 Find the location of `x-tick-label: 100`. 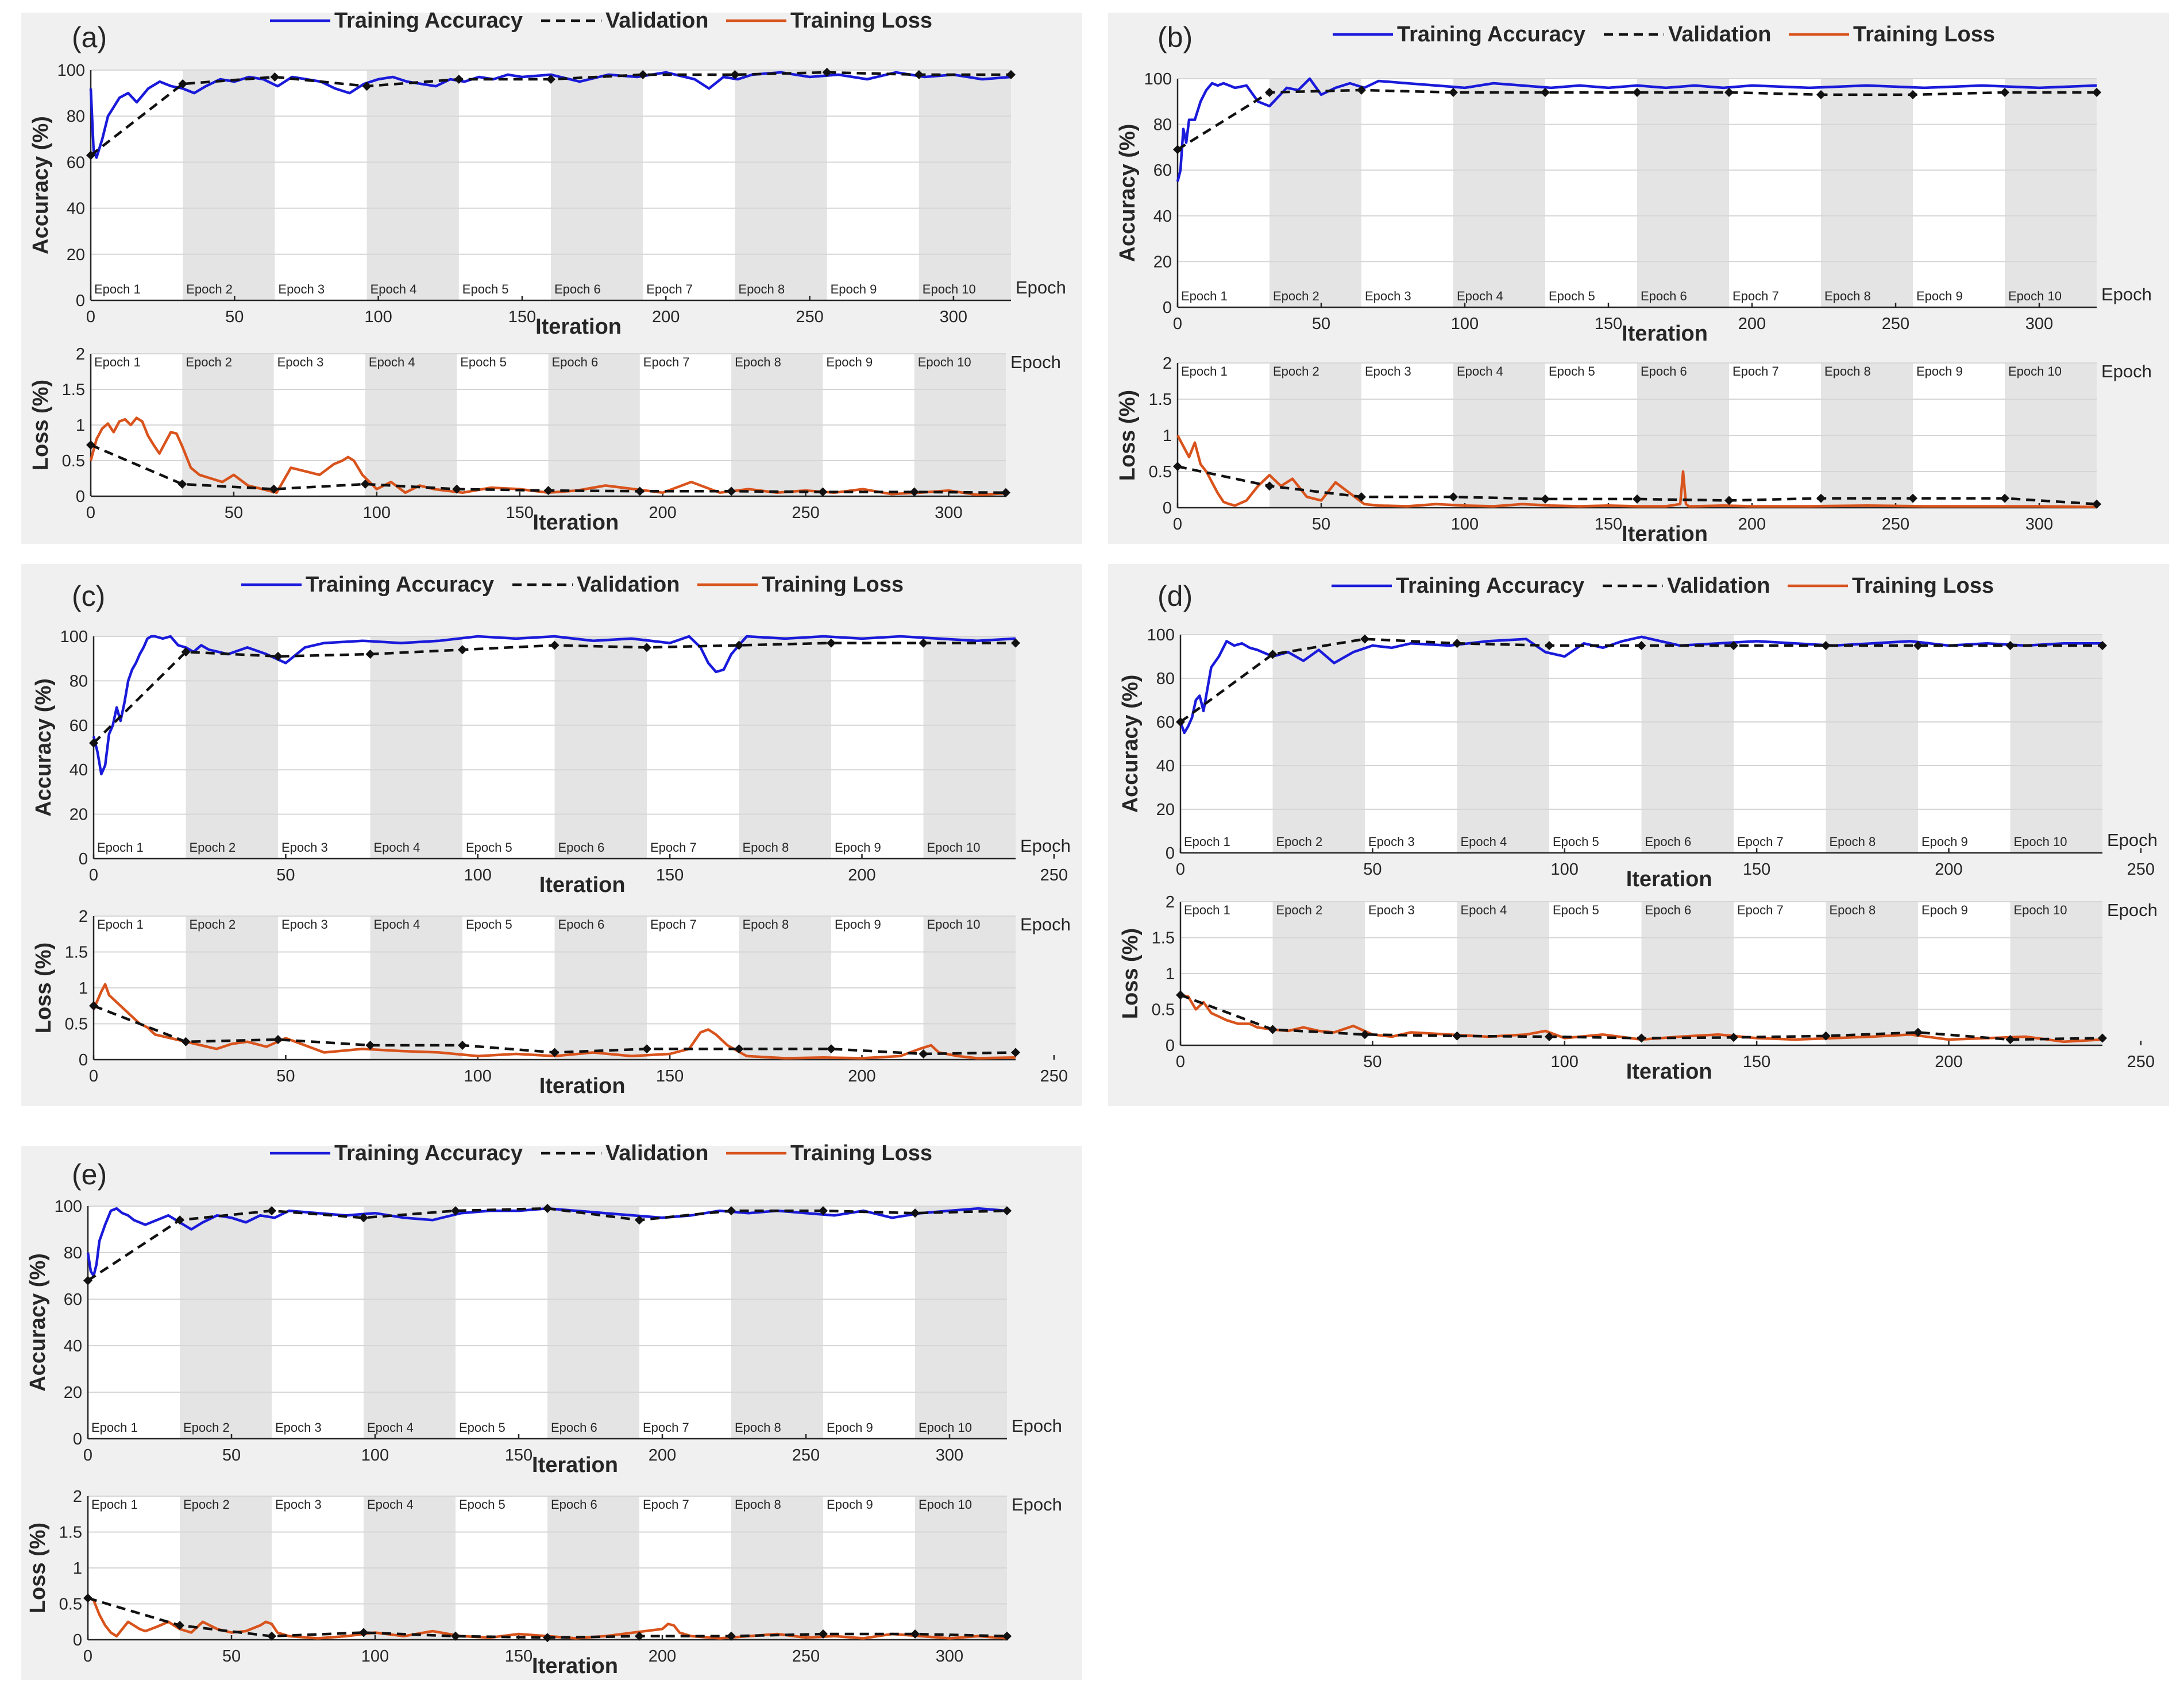

x-tick-label: 100 is located at coordinates (1565, 869).